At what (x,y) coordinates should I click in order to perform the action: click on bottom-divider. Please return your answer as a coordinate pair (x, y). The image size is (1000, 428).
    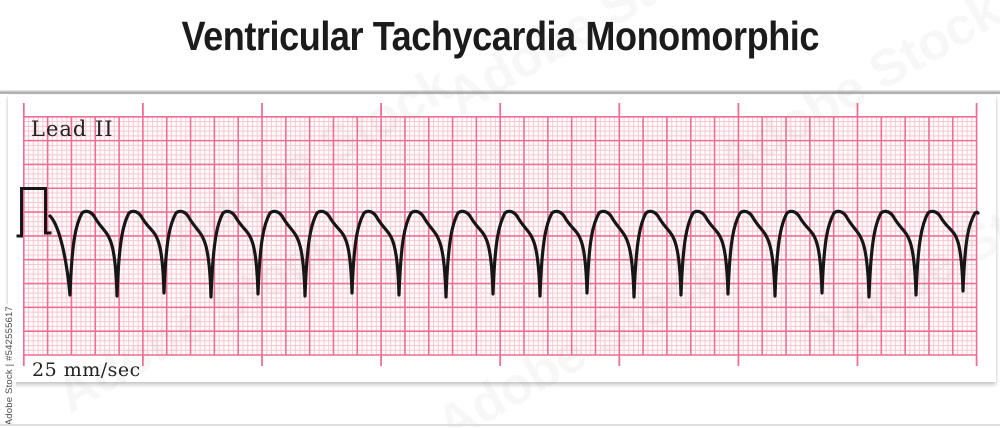
    Looking at the image, I should click on (500, 425).